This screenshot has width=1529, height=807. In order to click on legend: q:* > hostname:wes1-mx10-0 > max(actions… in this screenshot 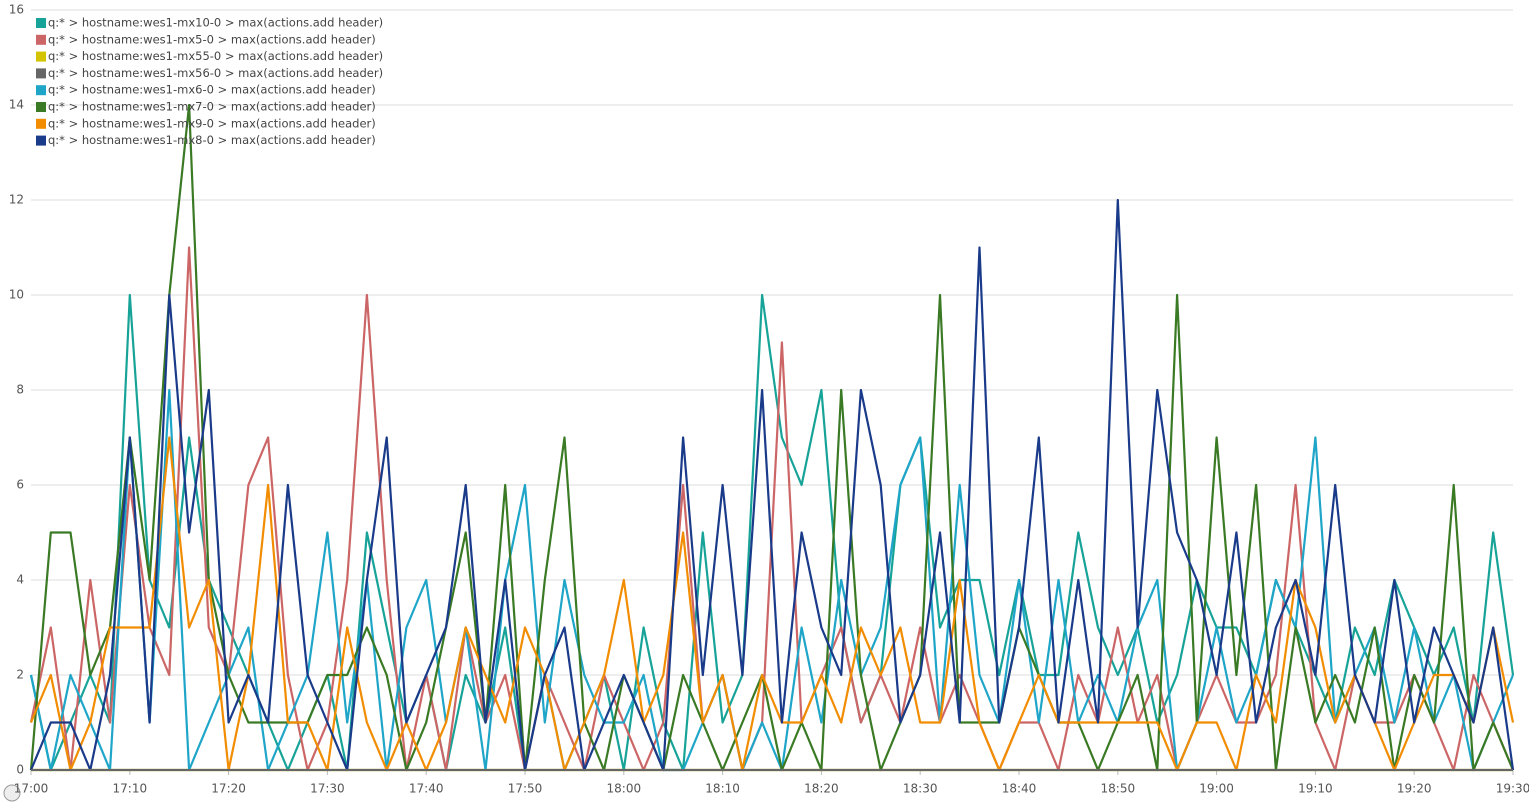, I will do `click(209, 81)`.